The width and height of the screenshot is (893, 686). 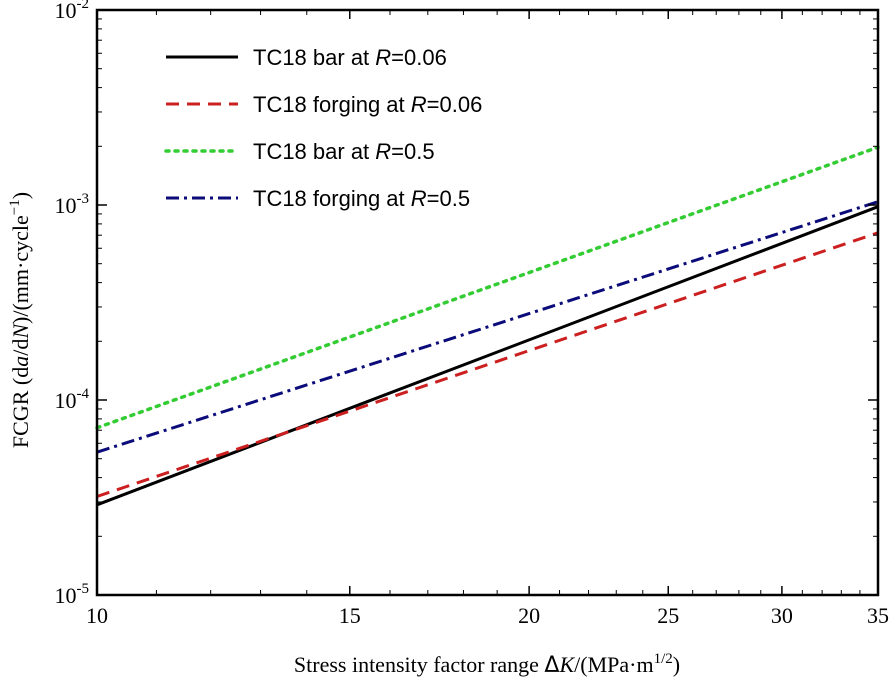 I want to click on y-tick-label: 10-2, so click(x=72, y=11).